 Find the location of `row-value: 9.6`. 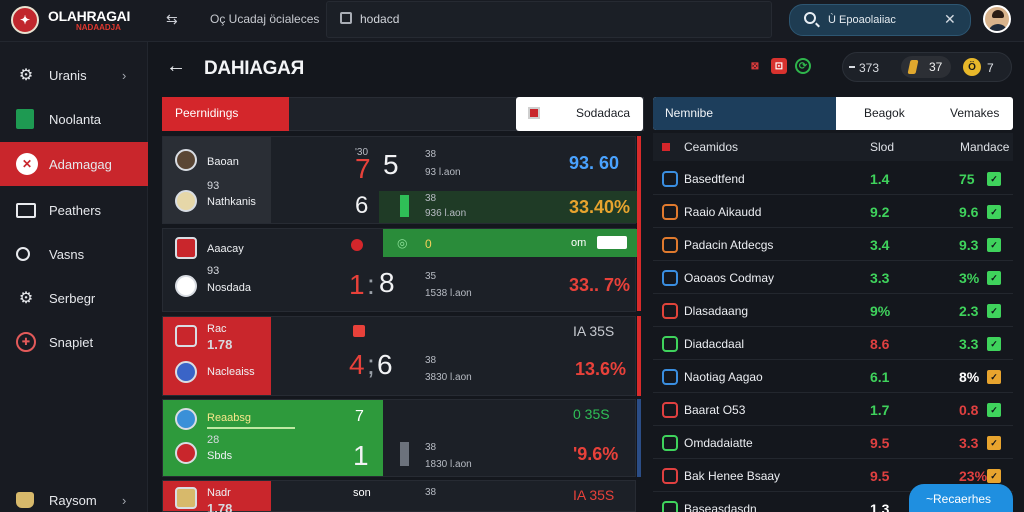

row-value: 9.6 is located at coordinates (969, 212).